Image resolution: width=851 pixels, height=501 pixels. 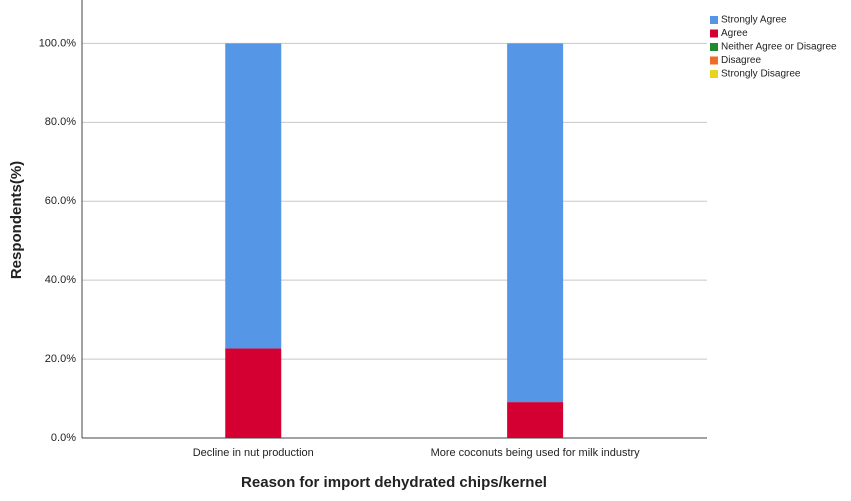 I want to click on legend-label: Strongly Disagree, so click(x=761, y=74).